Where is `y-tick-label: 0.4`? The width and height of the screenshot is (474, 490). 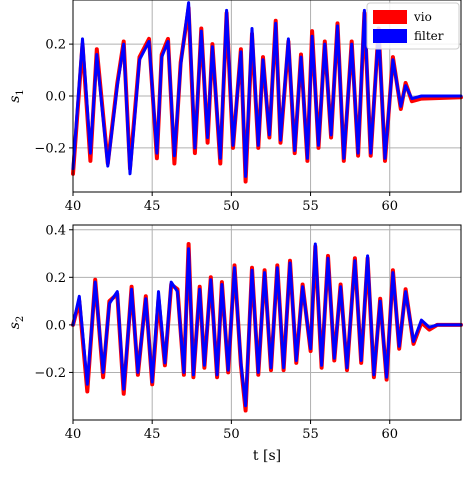
y-tick-label: 0.4 is located at coordinates (55, 230).